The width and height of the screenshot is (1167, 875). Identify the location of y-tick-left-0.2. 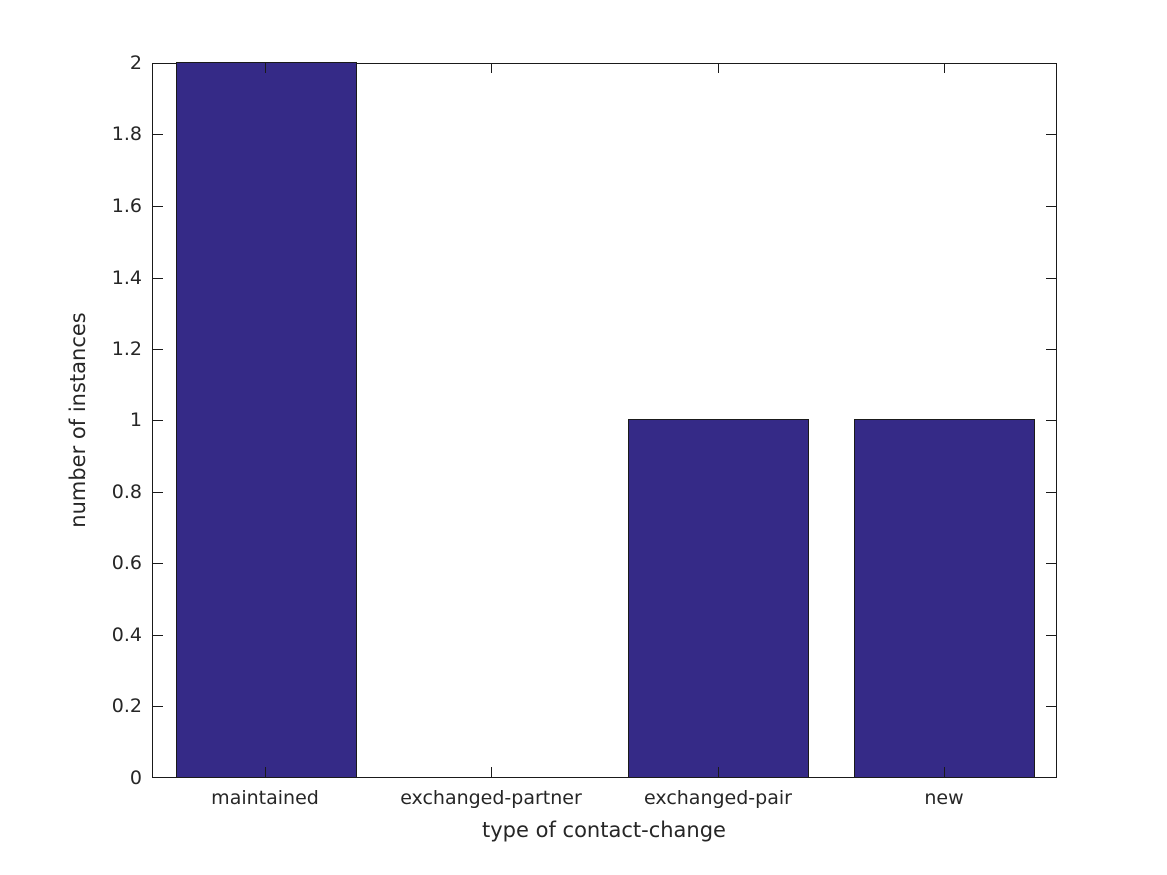
(158, 706).